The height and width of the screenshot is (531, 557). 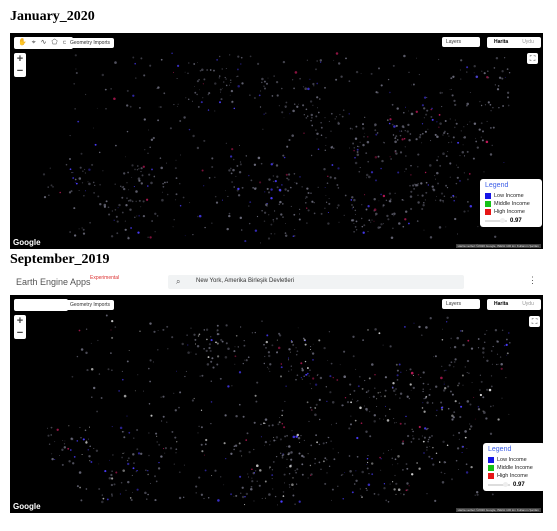 I want to click on experimental-badge: Experimental, so click(x=105, y=278).